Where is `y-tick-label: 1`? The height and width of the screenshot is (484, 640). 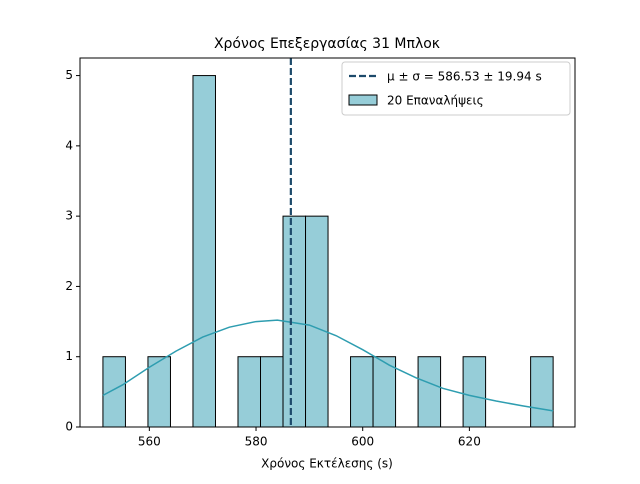 y-tick-label: 1 is located at coordinates (69, 356).